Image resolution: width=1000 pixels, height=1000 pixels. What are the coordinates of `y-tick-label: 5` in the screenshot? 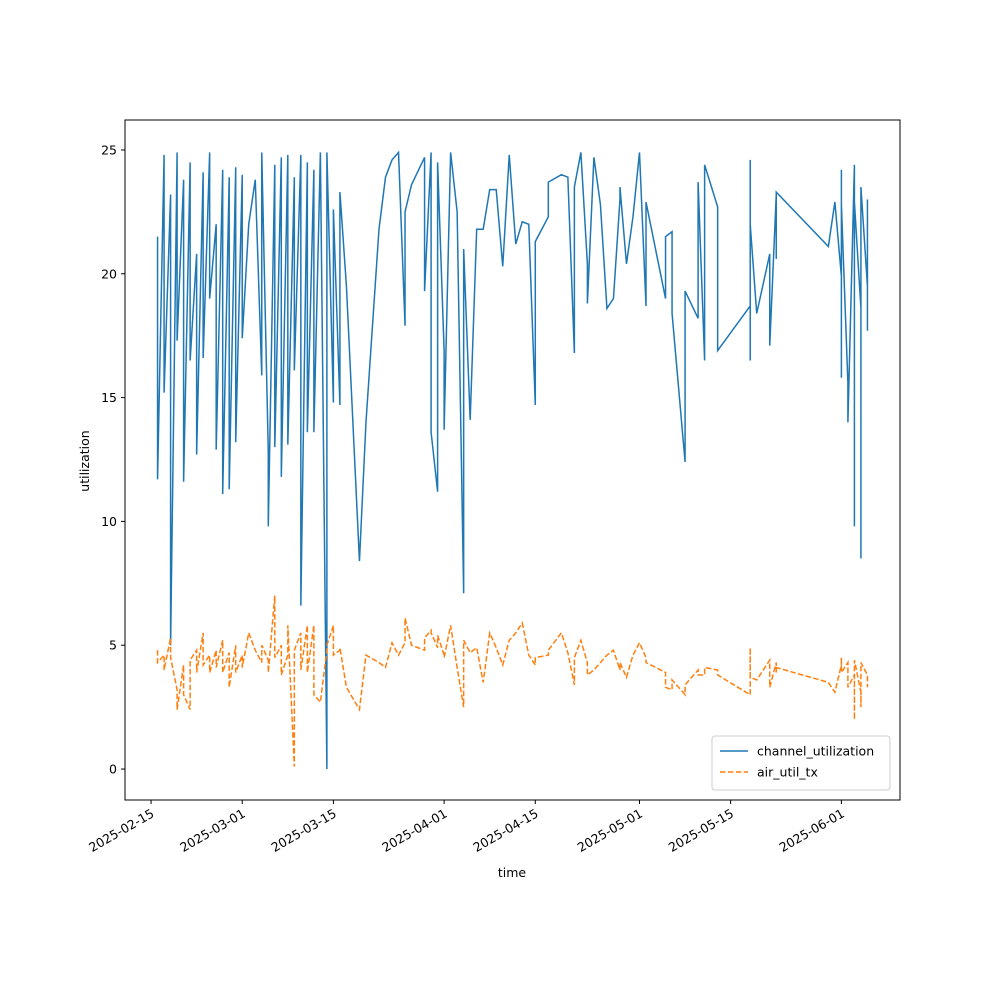 It's located at (113, 645).